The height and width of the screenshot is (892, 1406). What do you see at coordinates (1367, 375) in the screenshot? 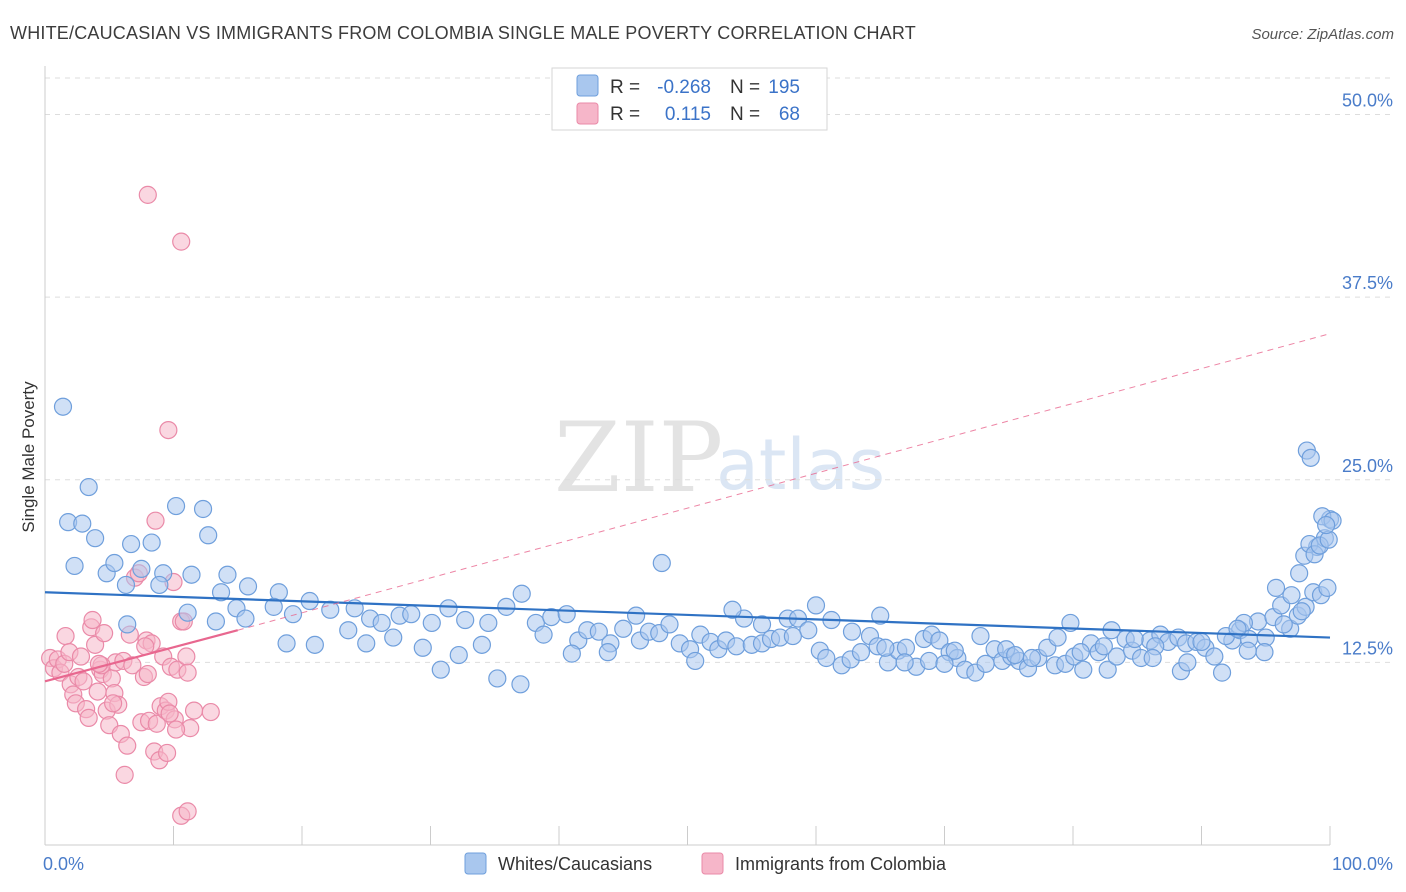
I see `y-tick-labels: 12.5% 25.0% 37.5% 50.0%` at bounding box center [1367, 375].